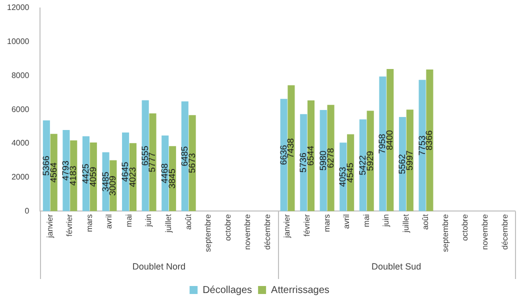 This screenshot has height=305, width=531. What do you see at coordinates (27, 211) in the screenshot?
I see `y-tick-label: 0` at bounding box center [27, 211].